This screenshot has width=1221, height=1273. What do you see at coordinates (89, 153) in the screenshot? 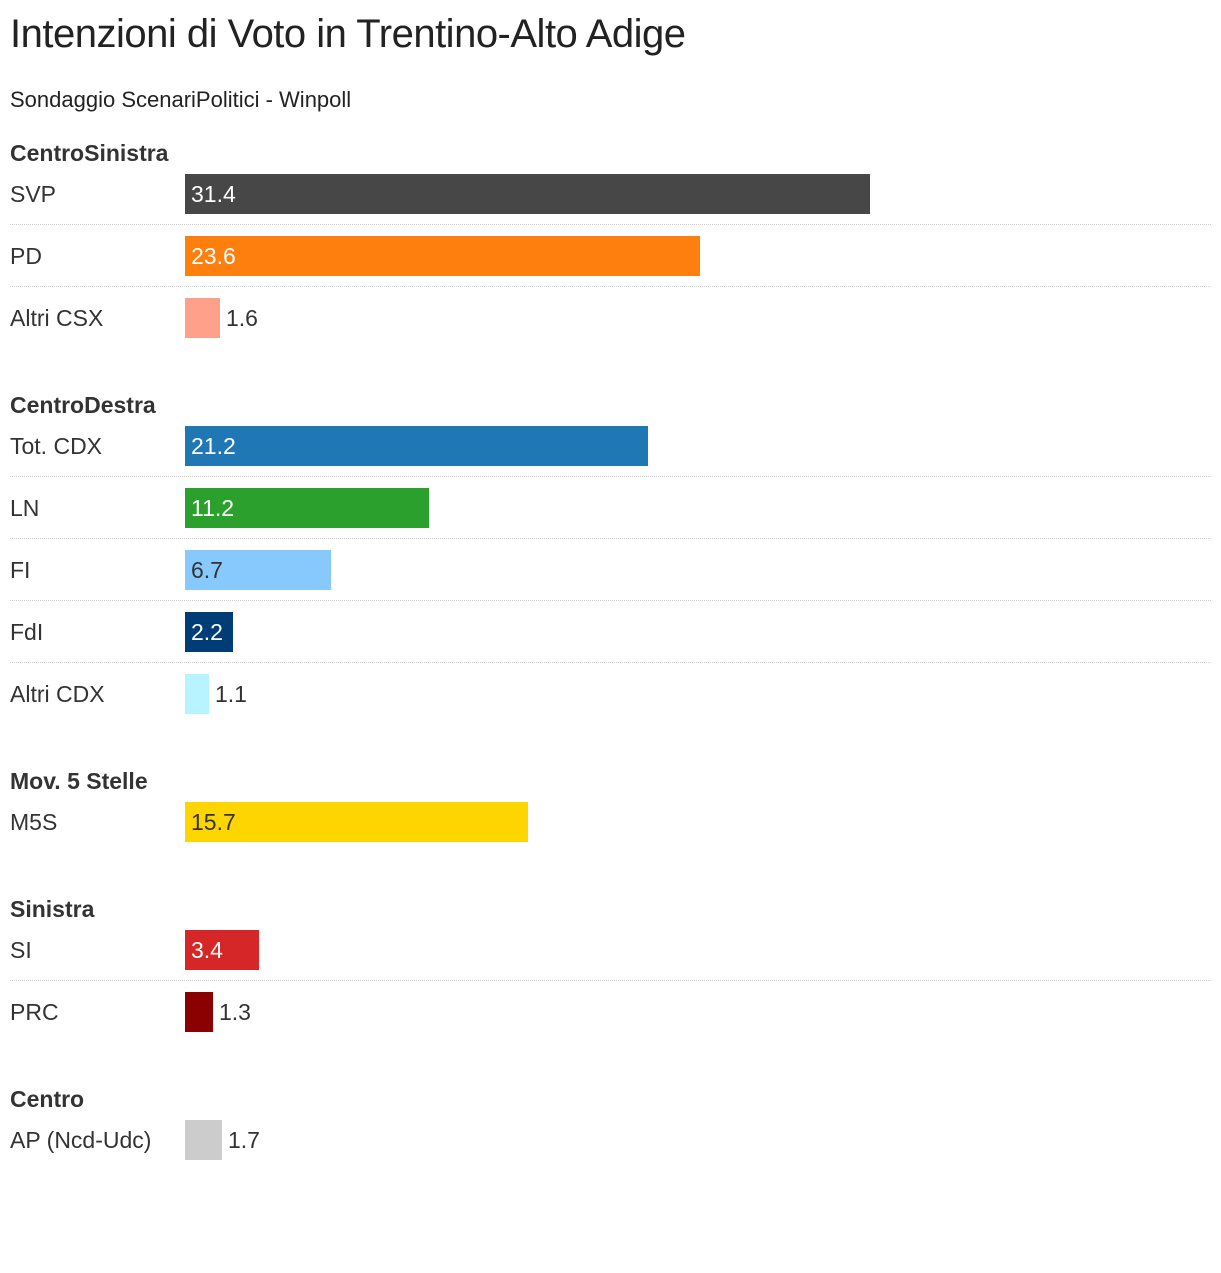
I see `group-header: CentroSinistra` at bounding box center [89, 153].